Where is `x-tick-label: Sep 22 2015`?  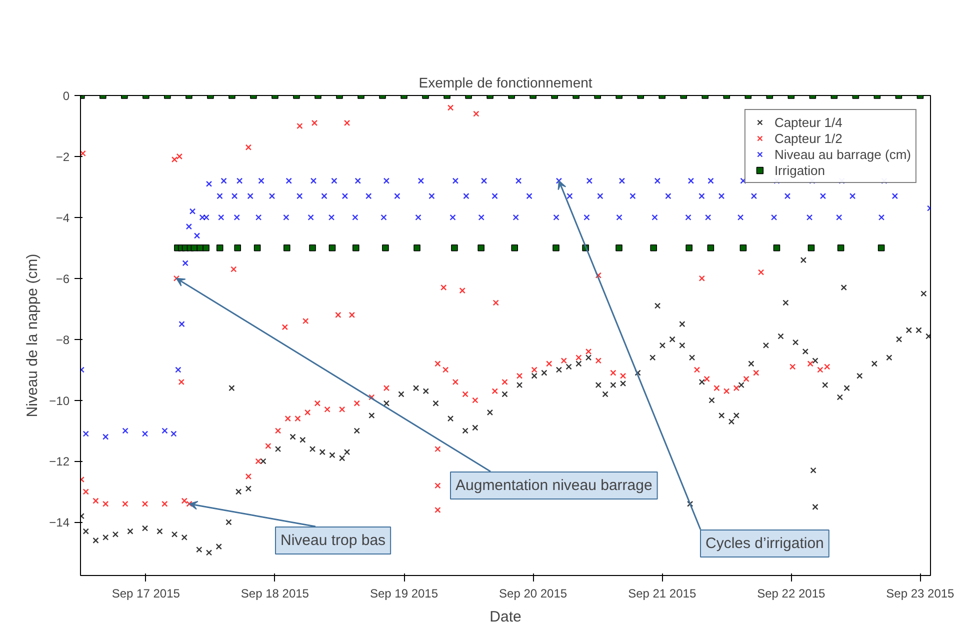
x-tick-label: Sep 22 2015 is located at coordinates (791, 593).